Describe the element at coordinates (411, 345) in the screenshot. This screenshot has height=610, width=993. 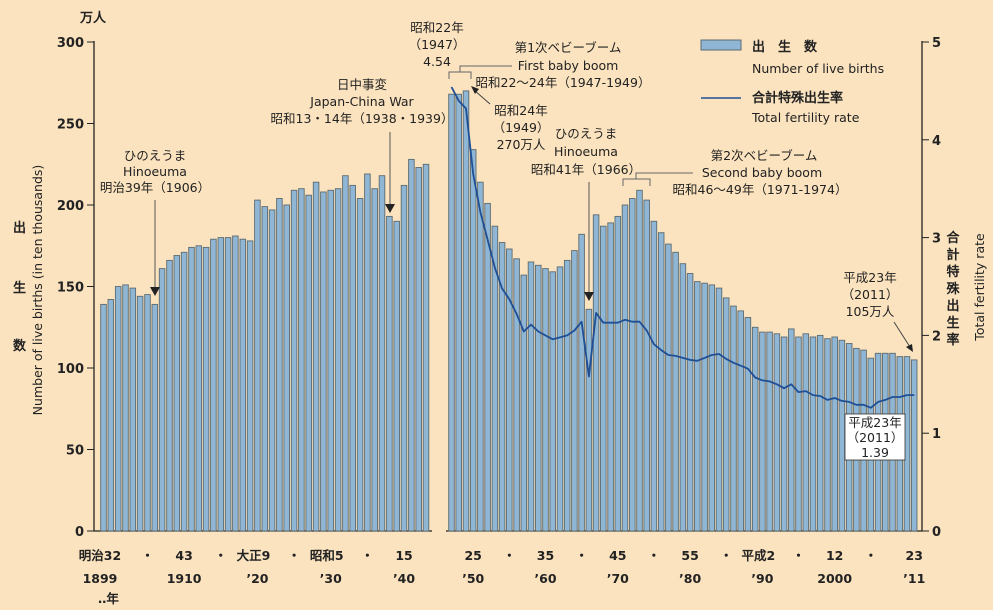
I see `bar-1941` at that location.